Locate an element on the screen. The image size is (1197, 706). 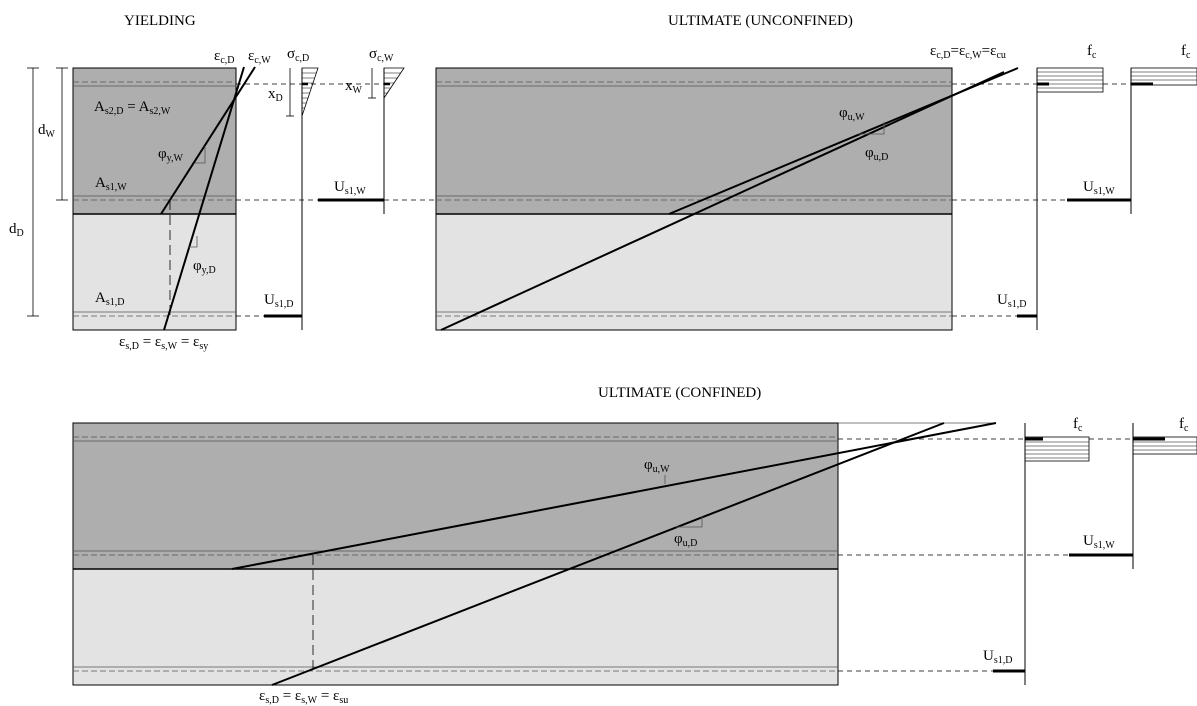
label-d-d: dD is located at coordinates (16, 230).